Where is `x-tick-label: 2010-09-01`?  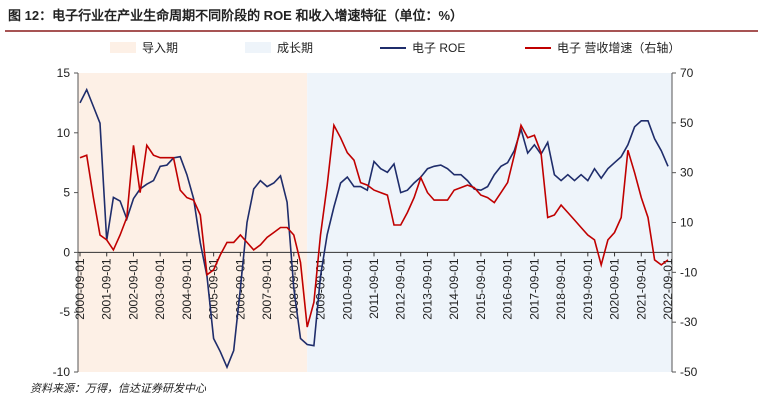 x-tick-label: 2010-09-01 is located at coordinates (347, 289).